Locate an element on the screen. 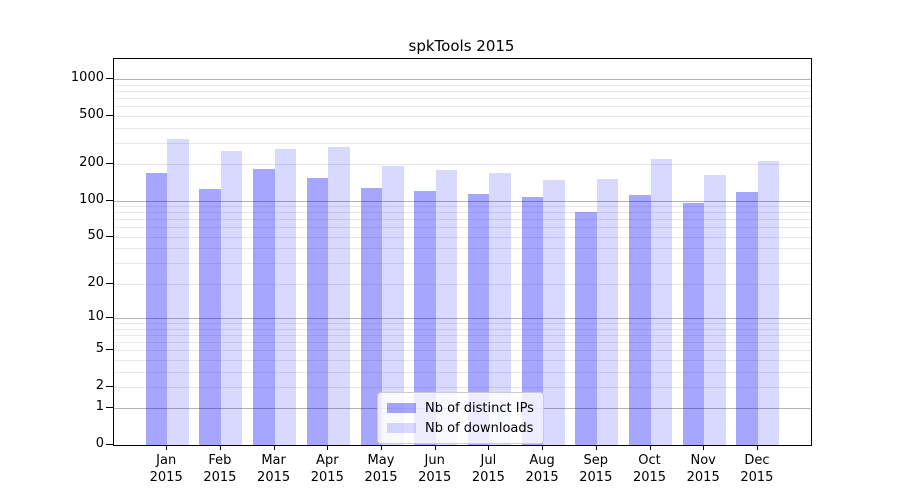  bar-downloads-jan is located at coordinates (178, 291).